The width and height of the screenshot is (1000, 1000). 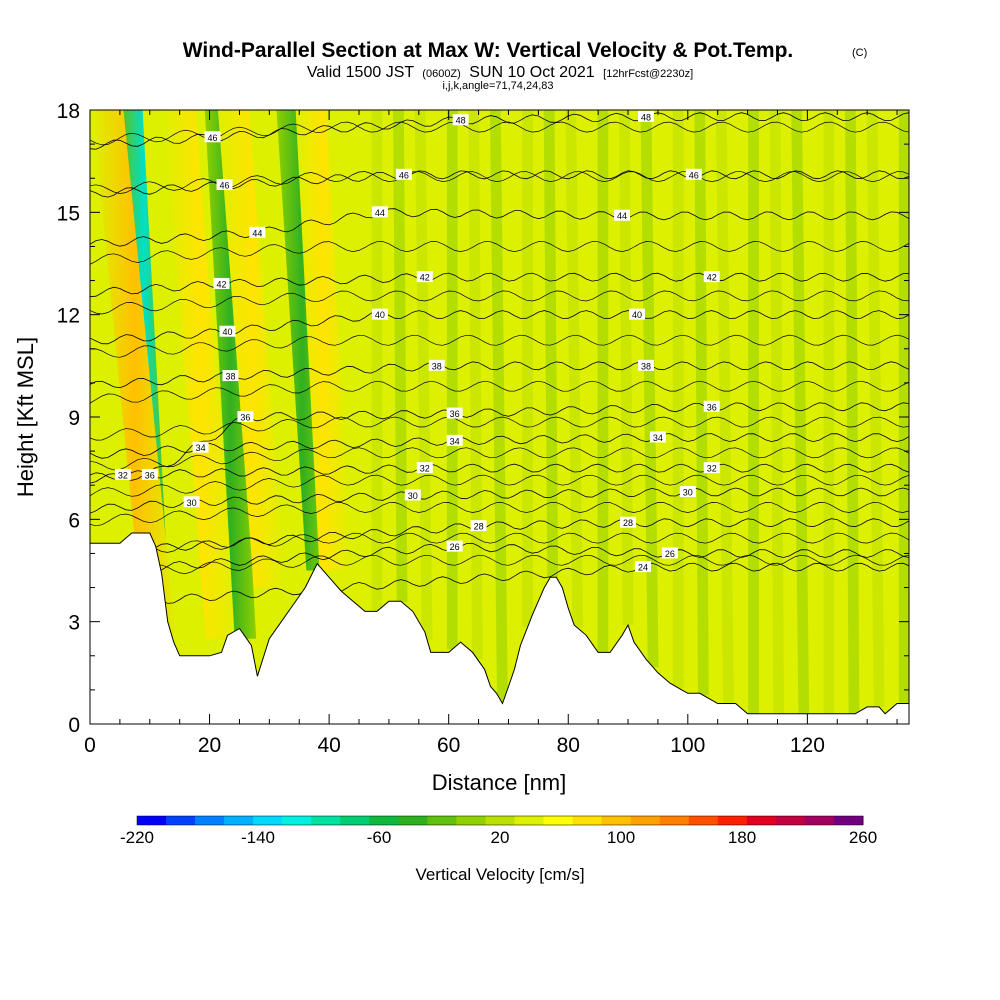 What do you see at coordinates (648, 74) in the screenshot?
I see `forecast-info: [12hrFcst@2230z]` at bounding box center [648, 74].